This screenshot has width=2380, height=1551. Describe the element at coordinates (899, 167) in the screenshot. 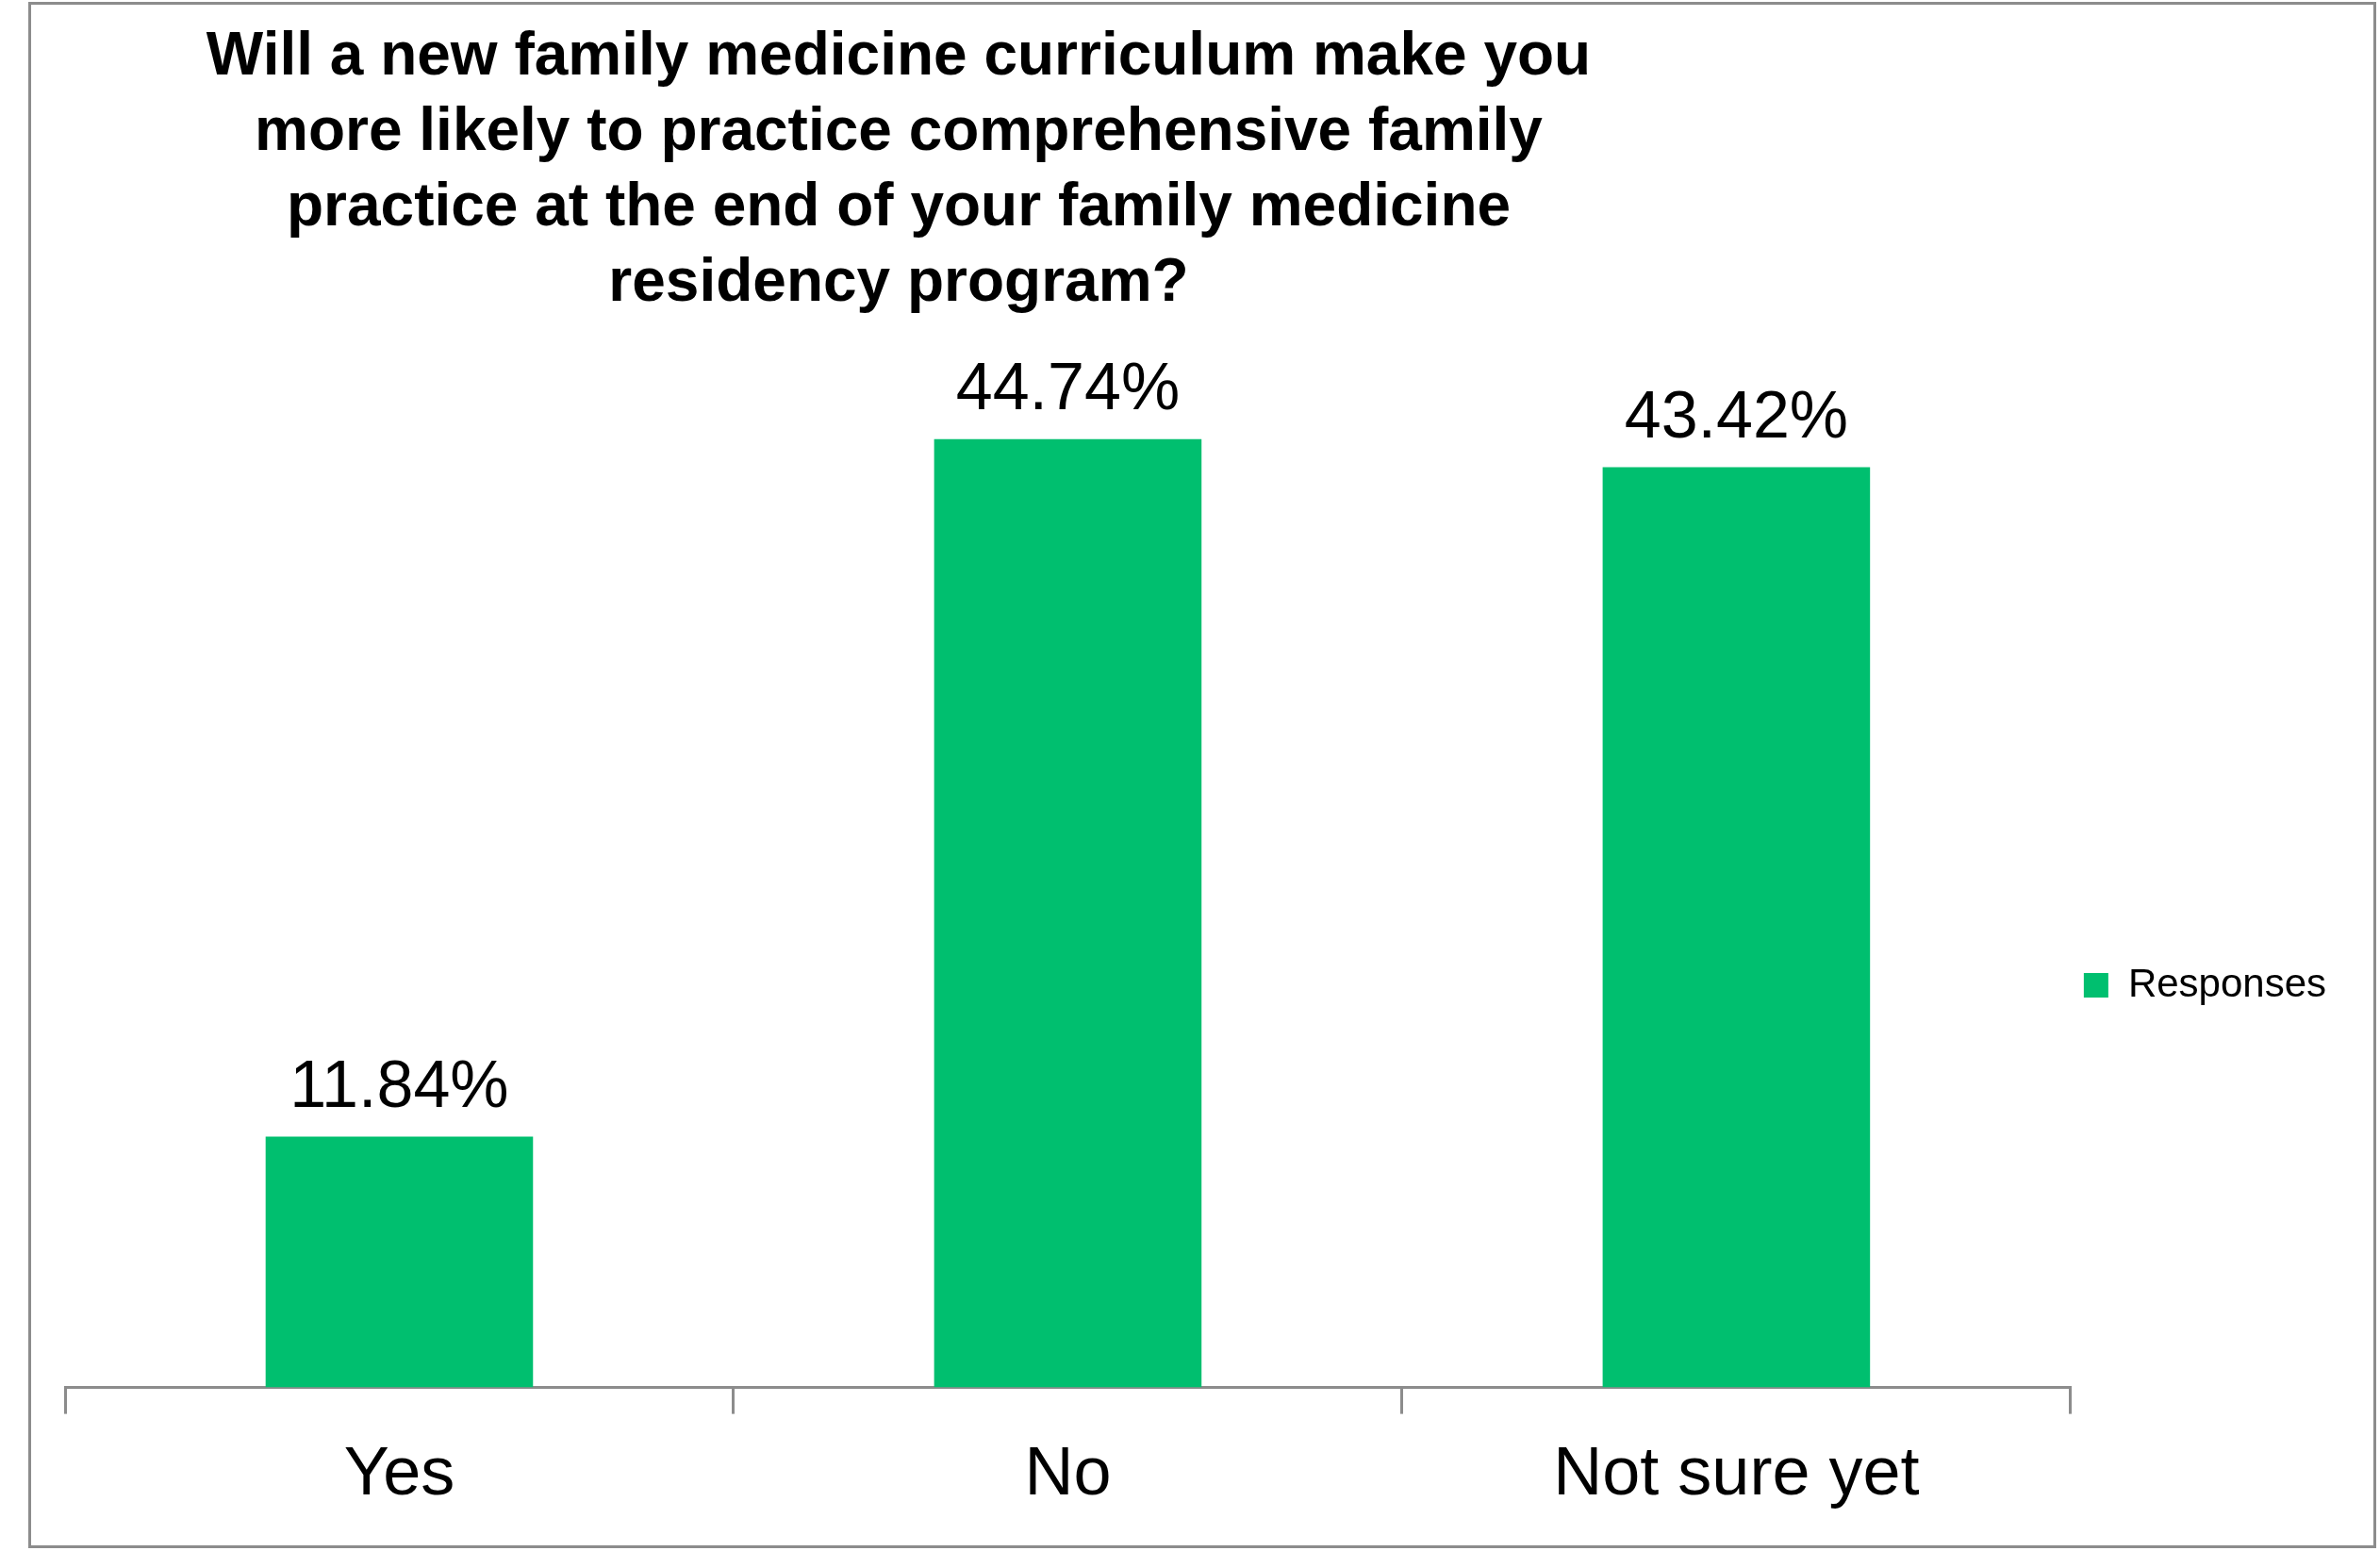

I see `chart-title: Will a new family medicine curriculum make you more likely to practice comprehensive family practice at the end of your family medicine residency program?` at that location.